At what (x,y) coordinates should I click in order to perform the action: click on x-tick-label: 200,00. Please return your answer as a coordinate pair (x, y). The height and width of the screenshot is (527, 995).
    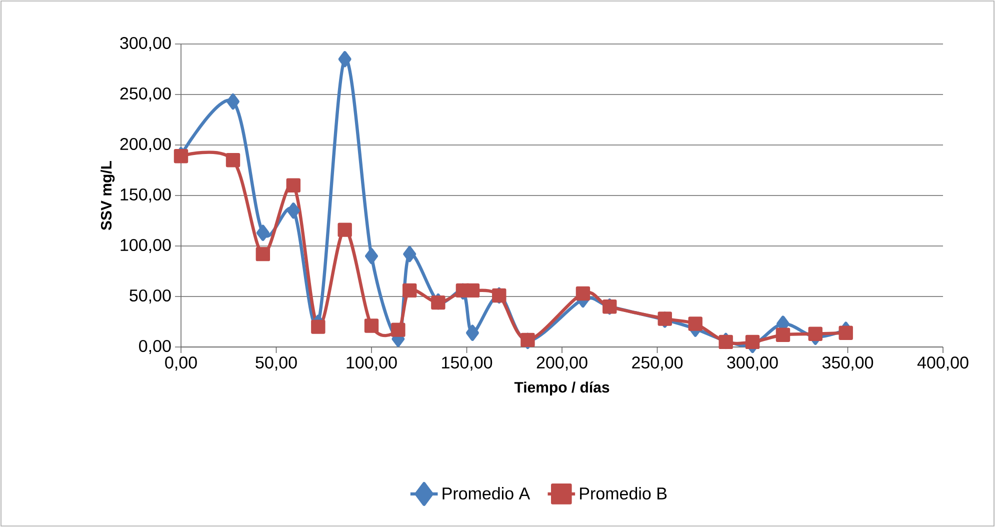
    Looking at the image, I should click on (562, 363).